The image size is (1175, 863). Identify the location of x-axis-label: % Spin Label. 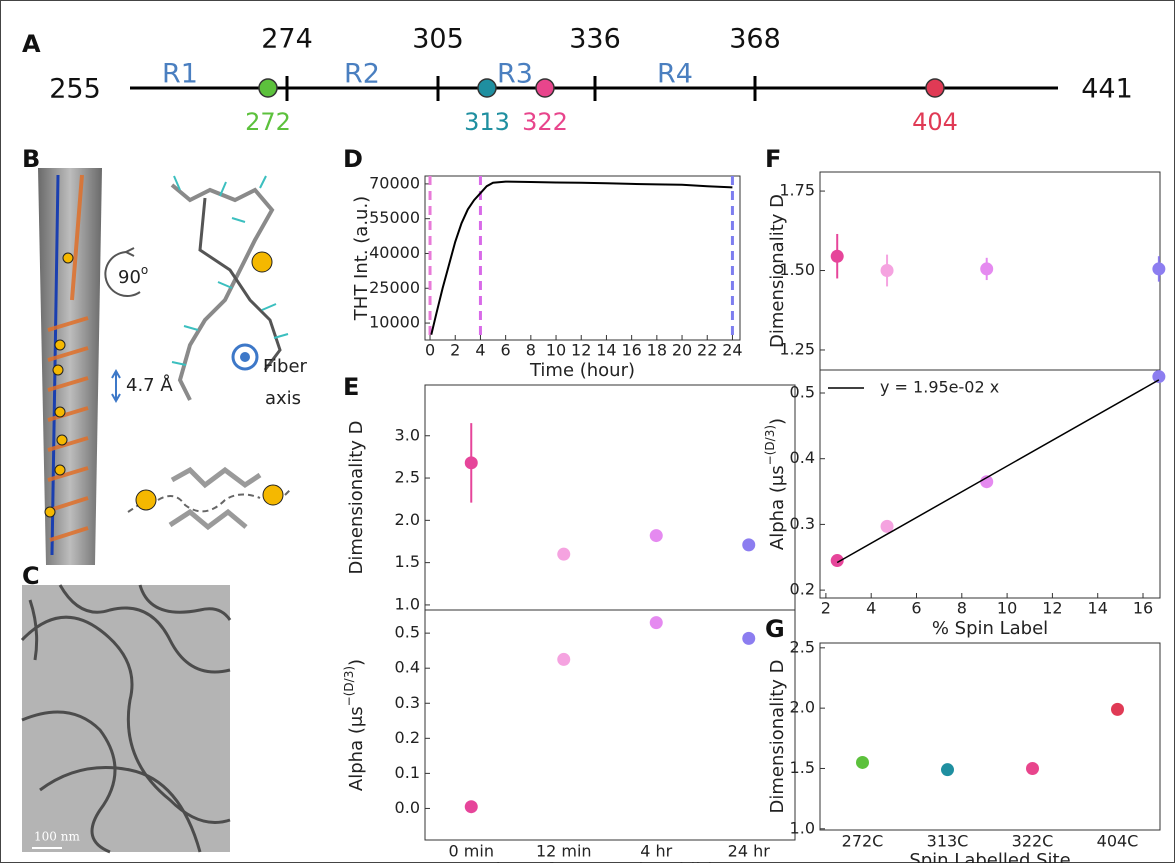
(990, 628).